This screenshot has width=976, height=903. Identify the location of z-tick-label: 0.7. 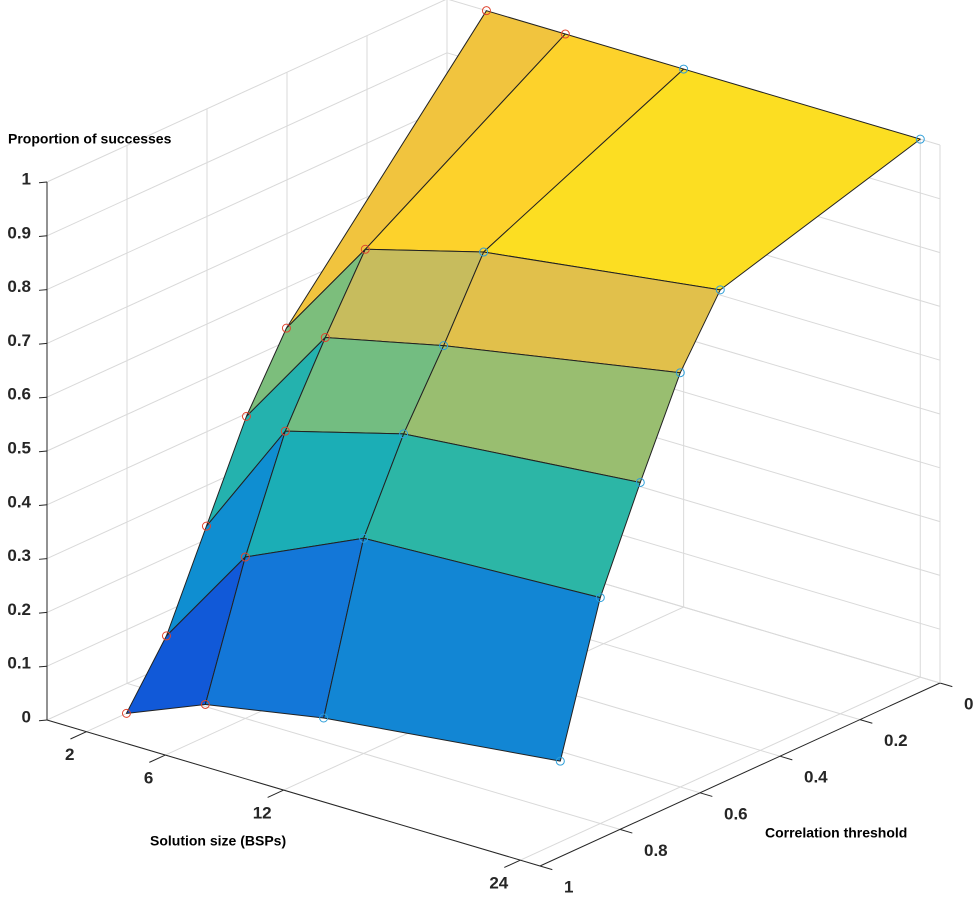
(19, 340).